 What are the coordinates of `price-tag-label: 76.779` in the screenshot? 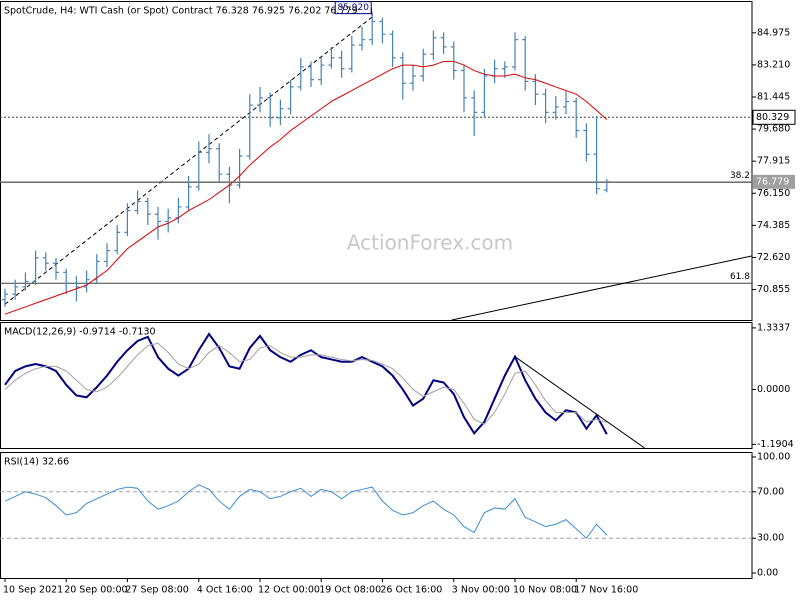 It's located at (772, 181).